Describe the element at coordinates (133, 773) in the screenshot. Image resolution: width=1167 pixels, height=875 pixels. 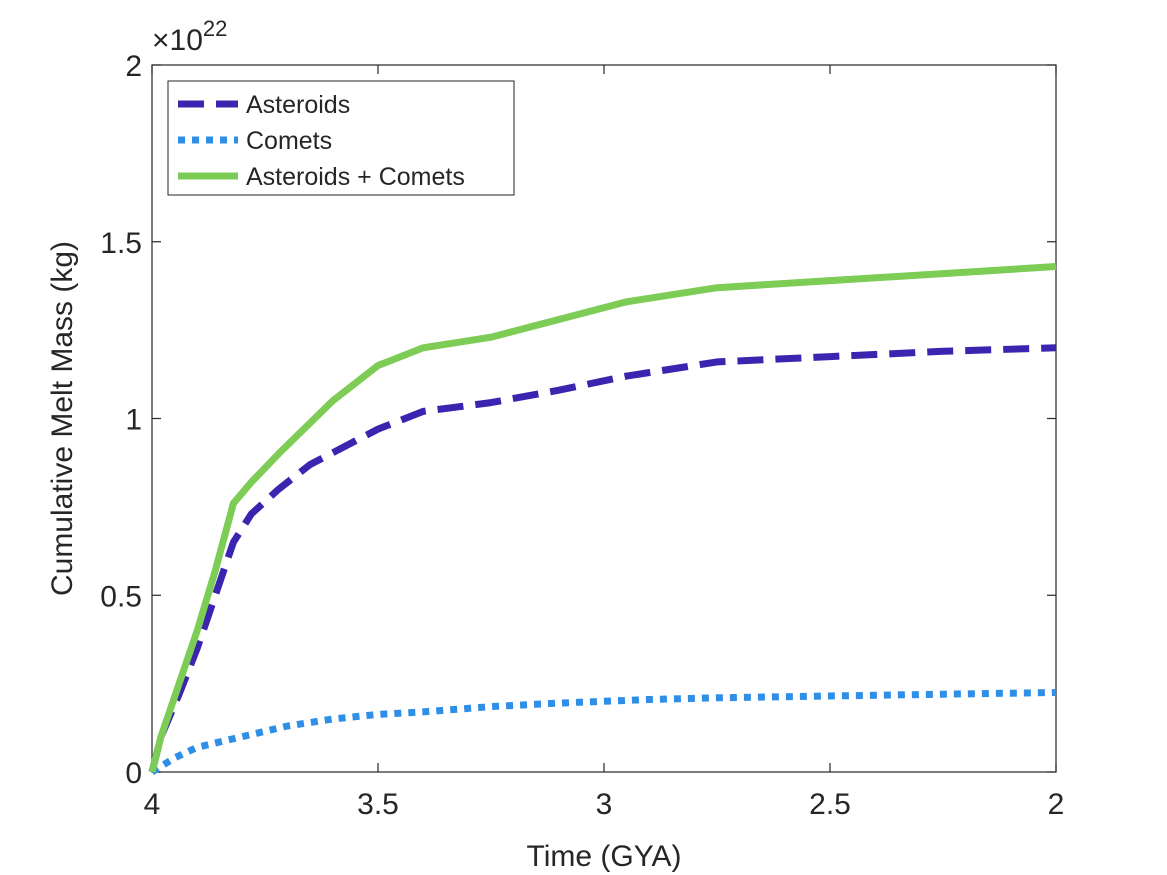
I see `y-tick-label: 0` at that location.